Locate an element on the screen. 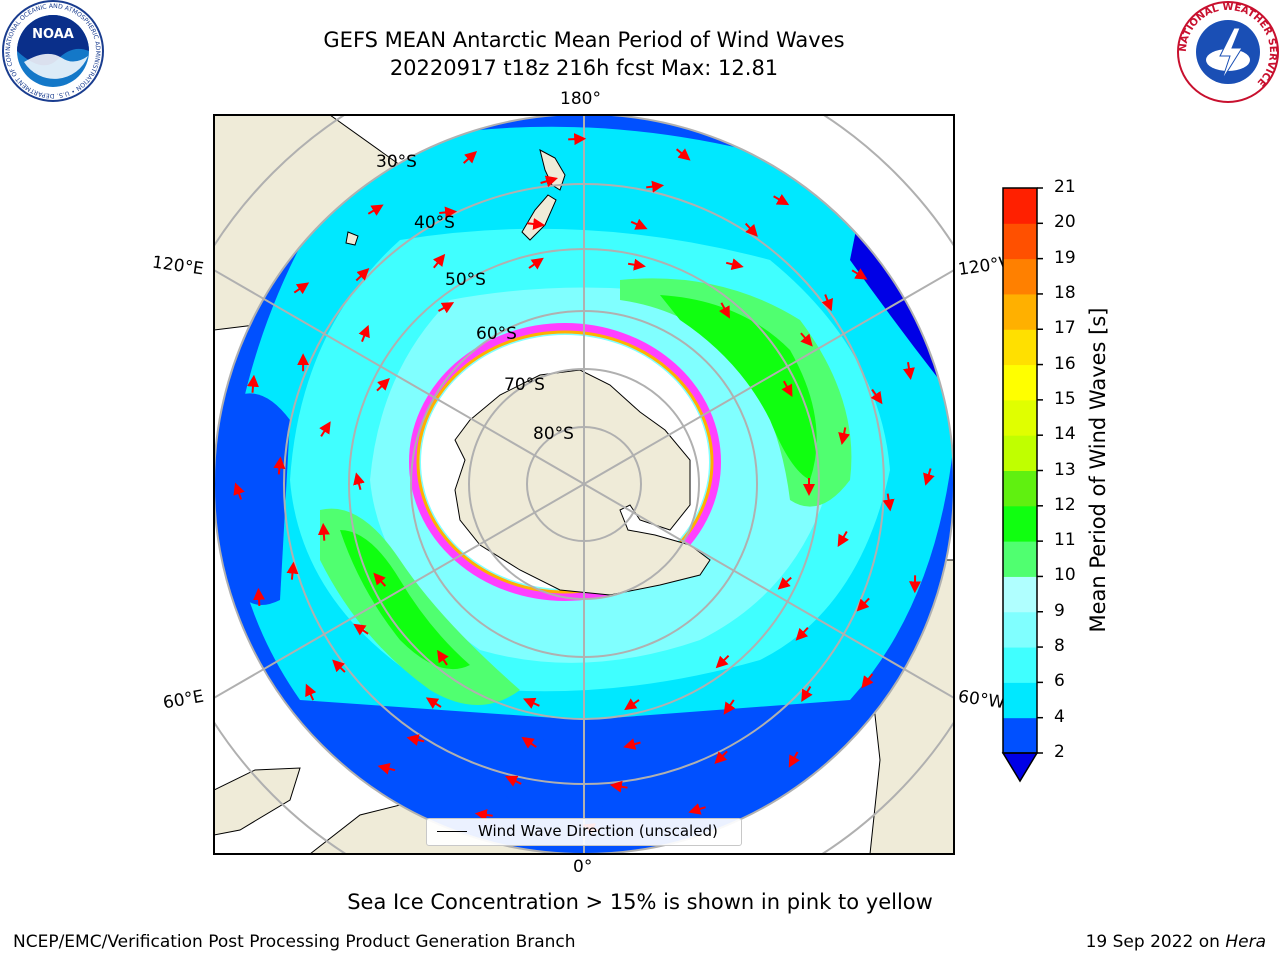 Image resolution: width=1280 pixels, height=960 pixels. lat-label-50s: 50°S is located at coordinates (465, 280).